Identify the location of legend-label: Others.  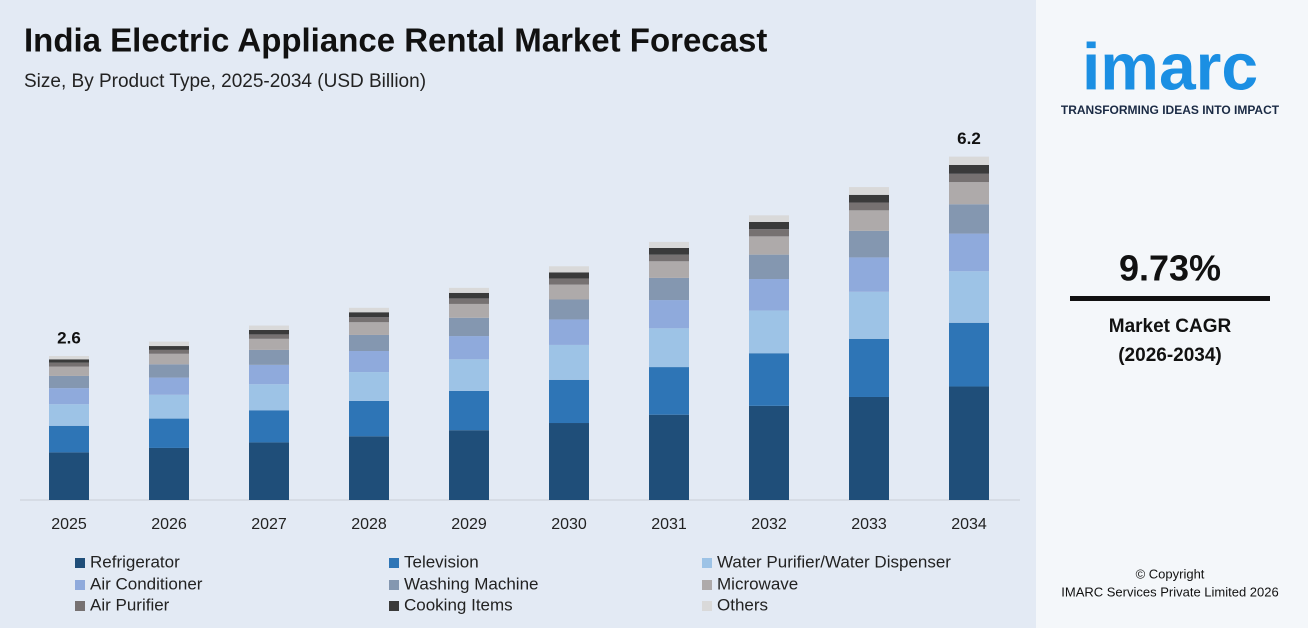
(742, 604).